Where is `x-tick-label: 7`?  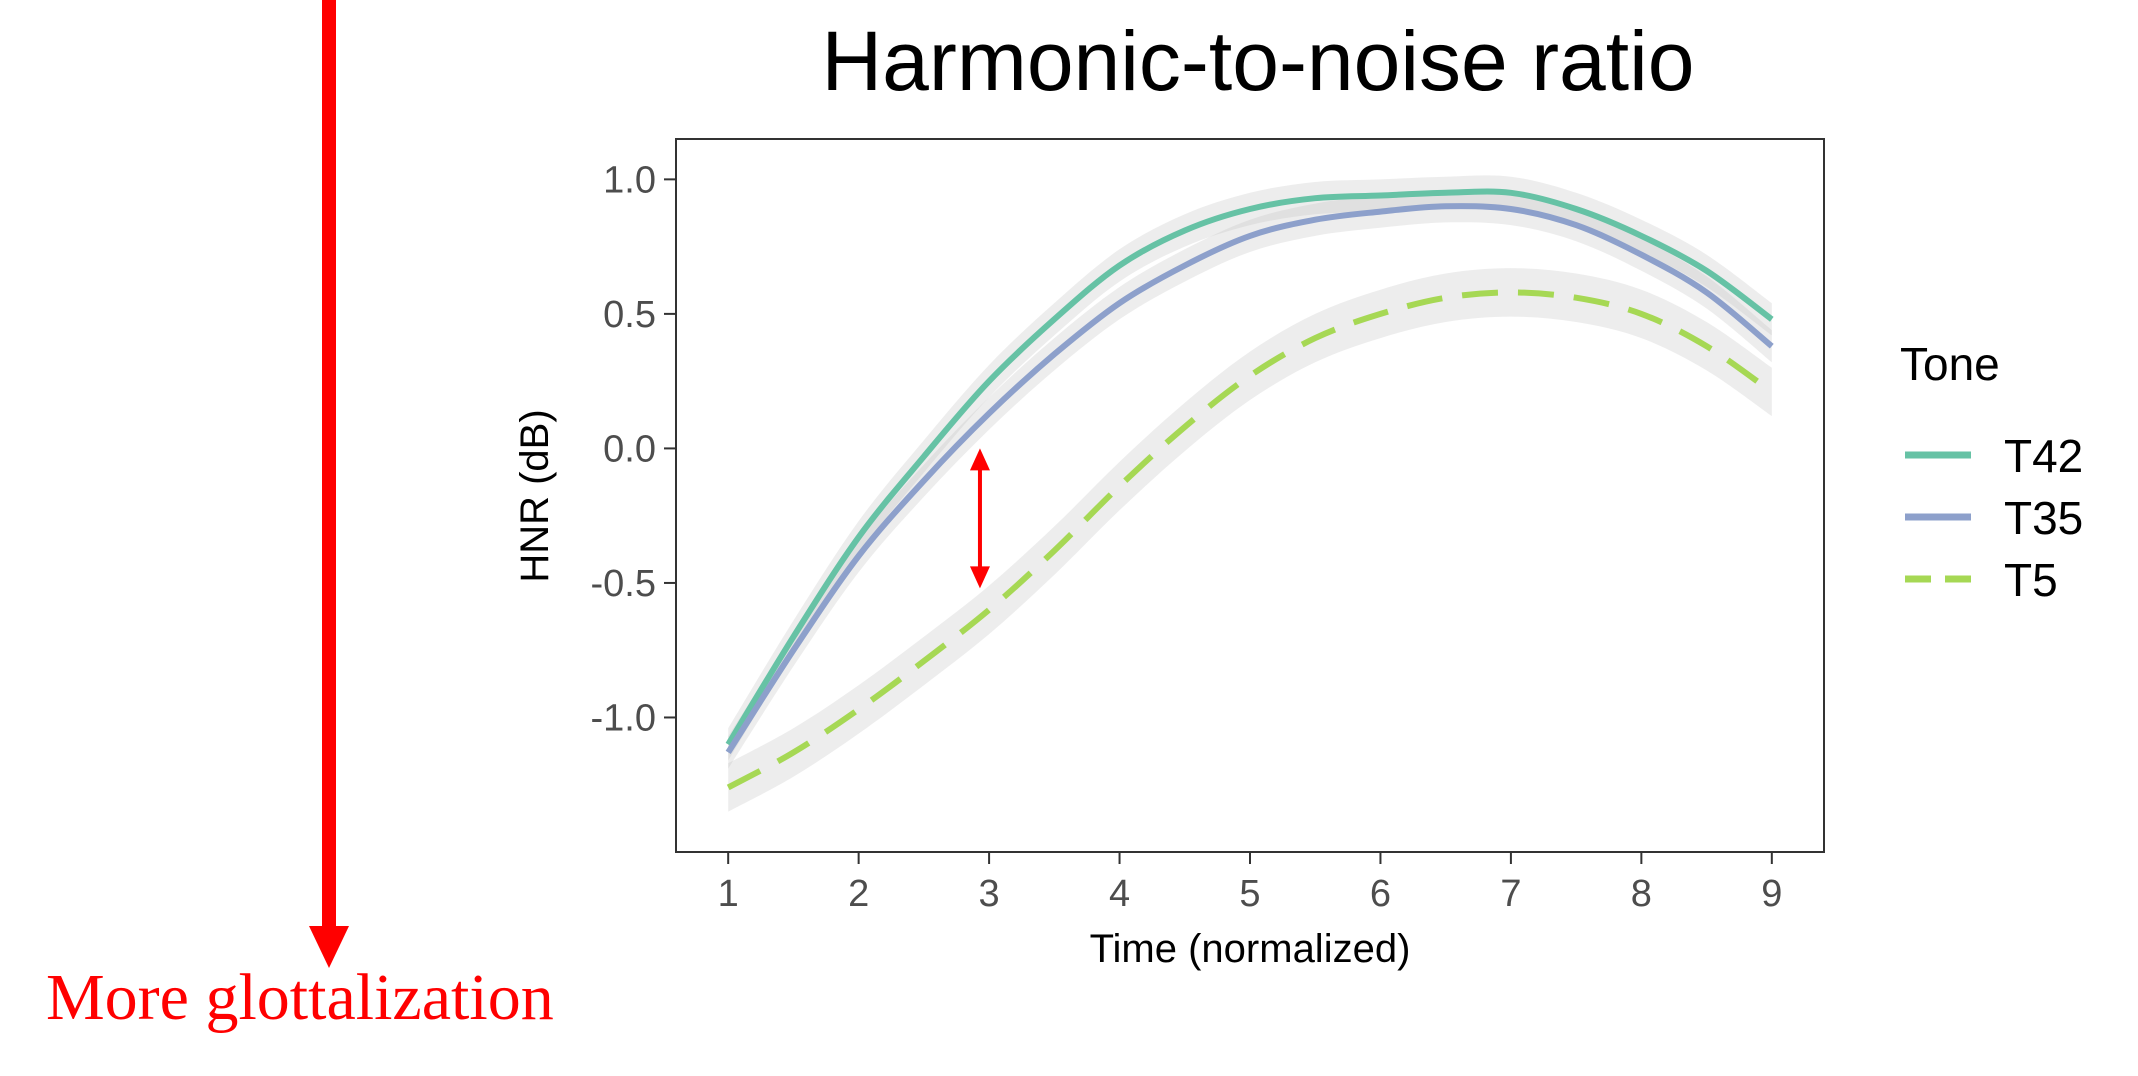 x-tick-label: 7 is located at coordinates (1510, 894).